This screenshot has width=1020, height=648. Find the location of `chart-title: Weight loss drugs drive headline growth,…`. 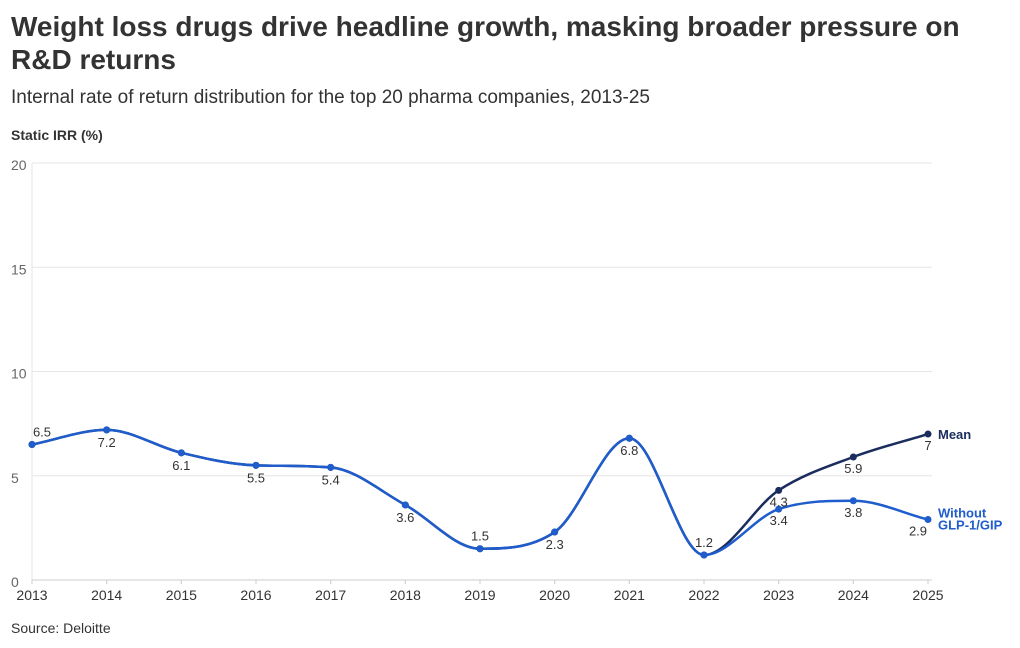

chart-title: Weight loss drugs drive headline growth,… is located at coordinates (485, 43).